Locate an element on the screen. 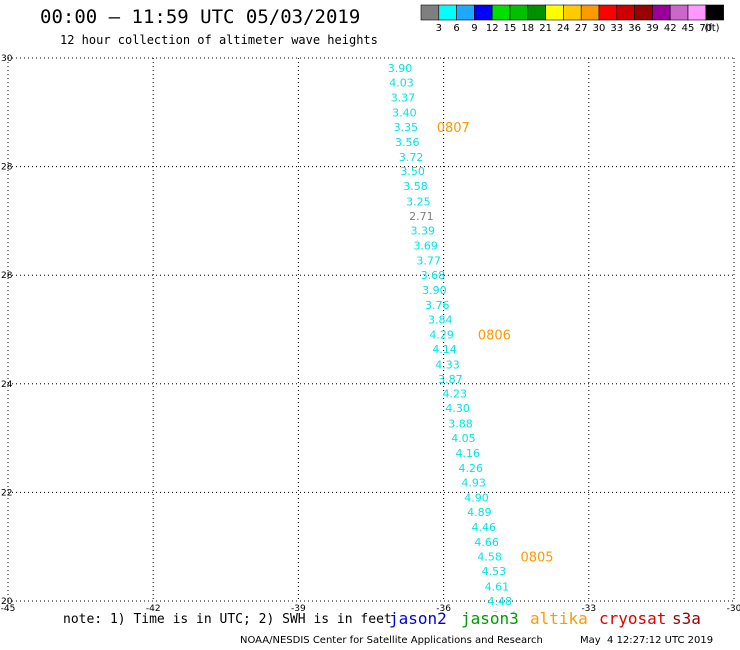 The width and height of the screenshot is (740, 650). x-tick-label: -39 is located at coordinates (298, 608).